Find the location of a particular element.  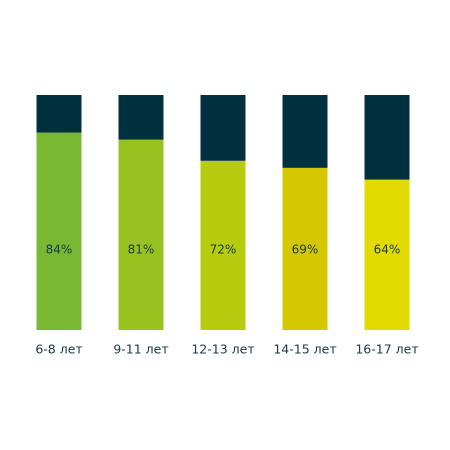

value-label: 84% is located at coordinates (59, 250).